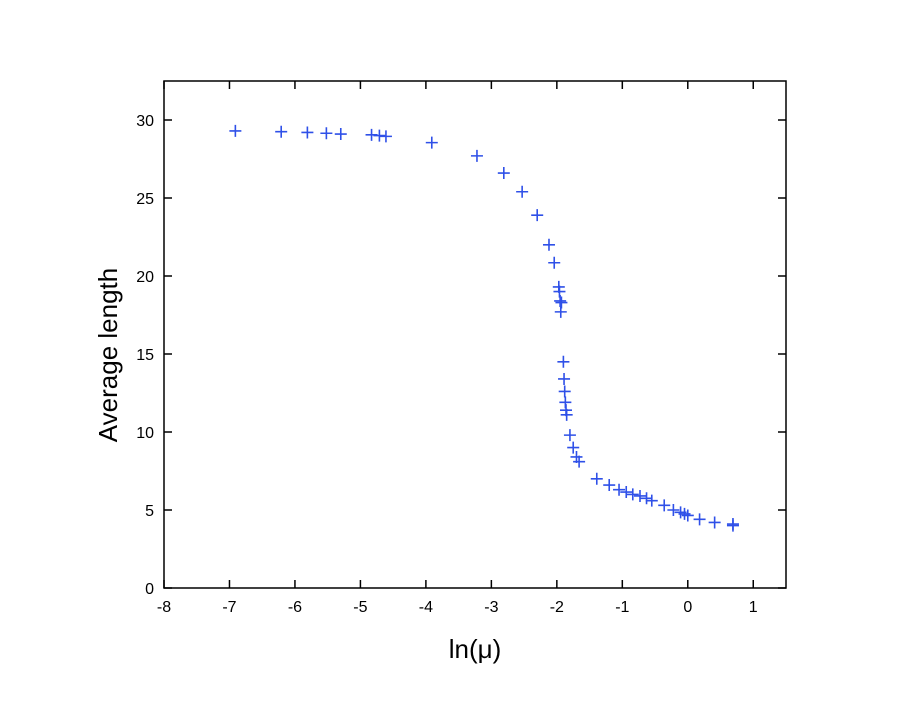 This screenshot has height=711, width=913. I want to click on x-axis-label: ln(μ), so click(475, 649).